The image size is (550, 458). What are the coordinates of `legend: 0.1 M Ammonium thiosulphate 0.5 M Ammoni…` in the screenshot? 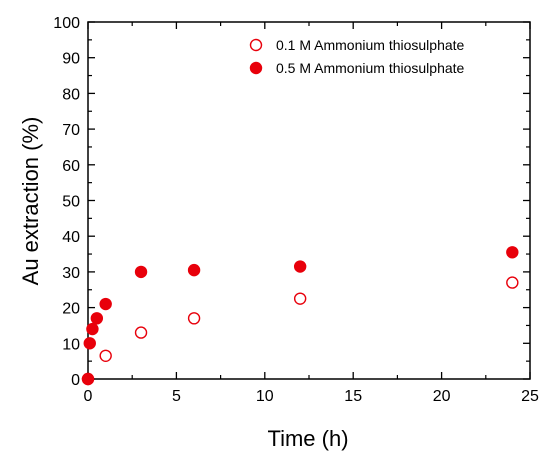 It's located at (357, 56).